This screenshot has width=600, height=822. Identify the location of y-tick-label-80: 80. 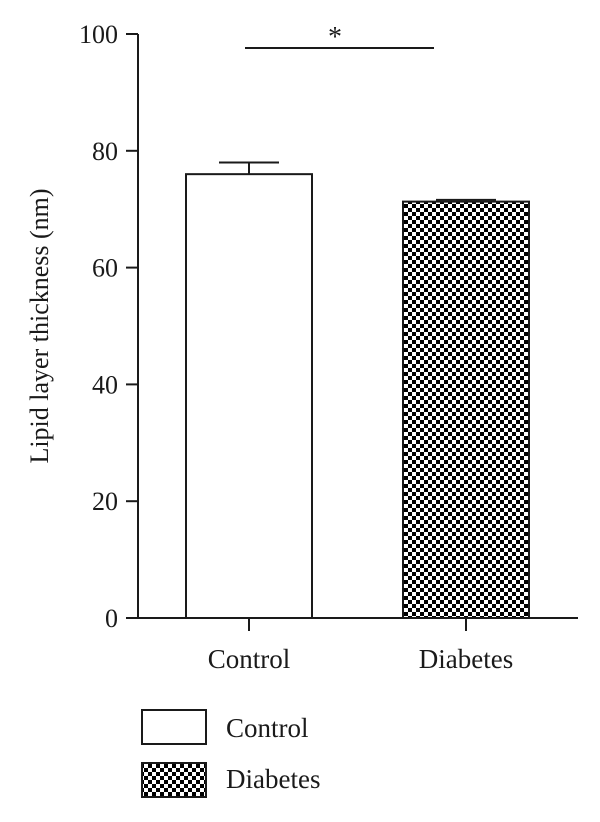
(105, 151).